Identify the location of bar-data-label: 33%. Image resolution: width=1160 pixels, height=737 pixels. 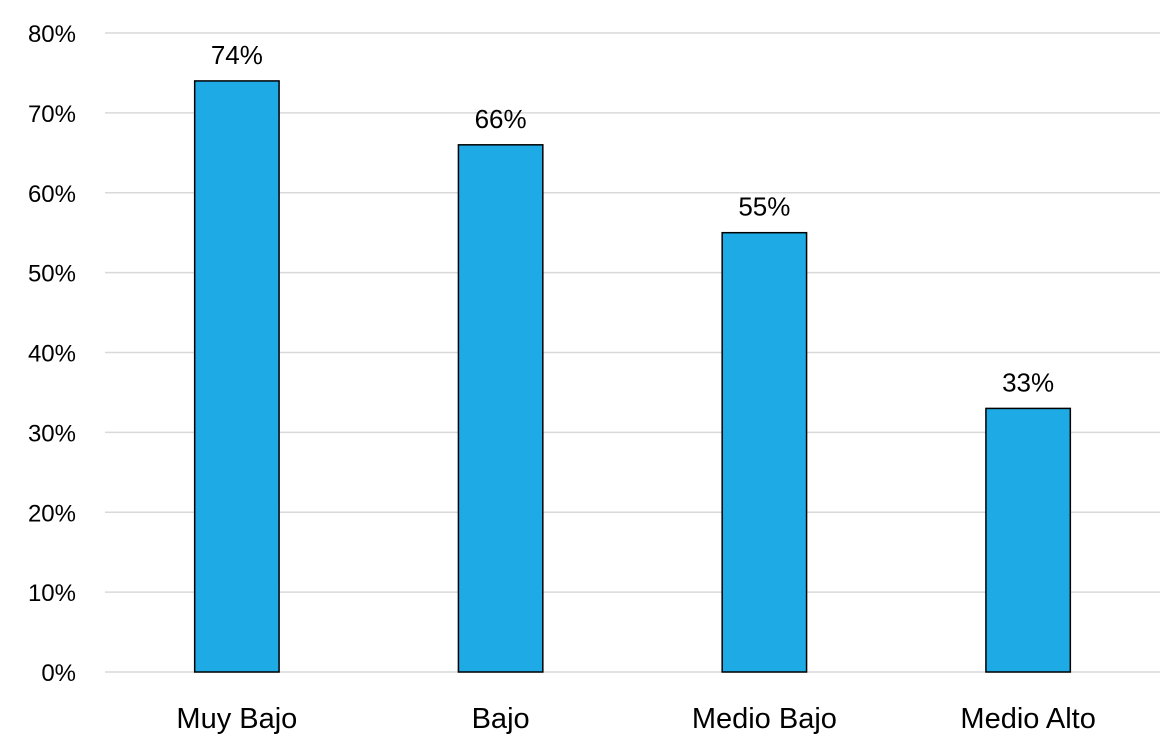
(1028, 382).